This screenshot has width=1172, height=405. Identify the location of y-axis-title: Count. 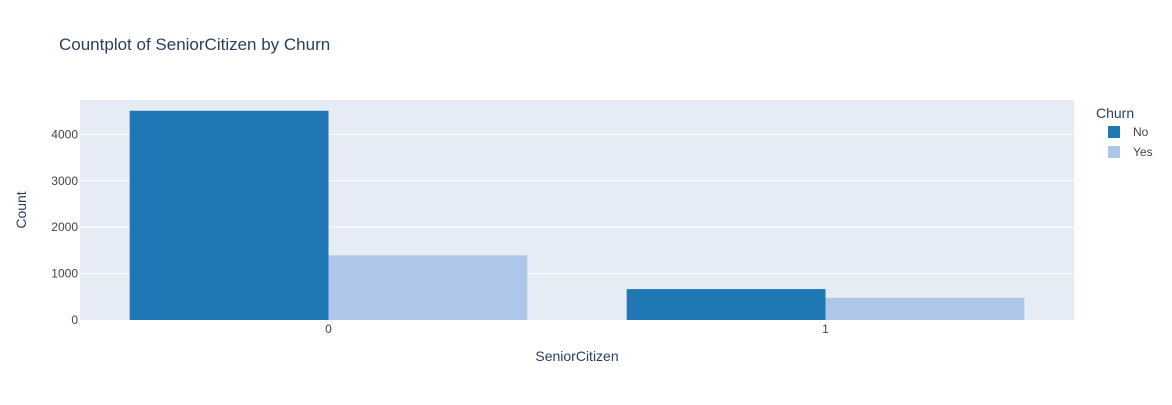
(21, 209).